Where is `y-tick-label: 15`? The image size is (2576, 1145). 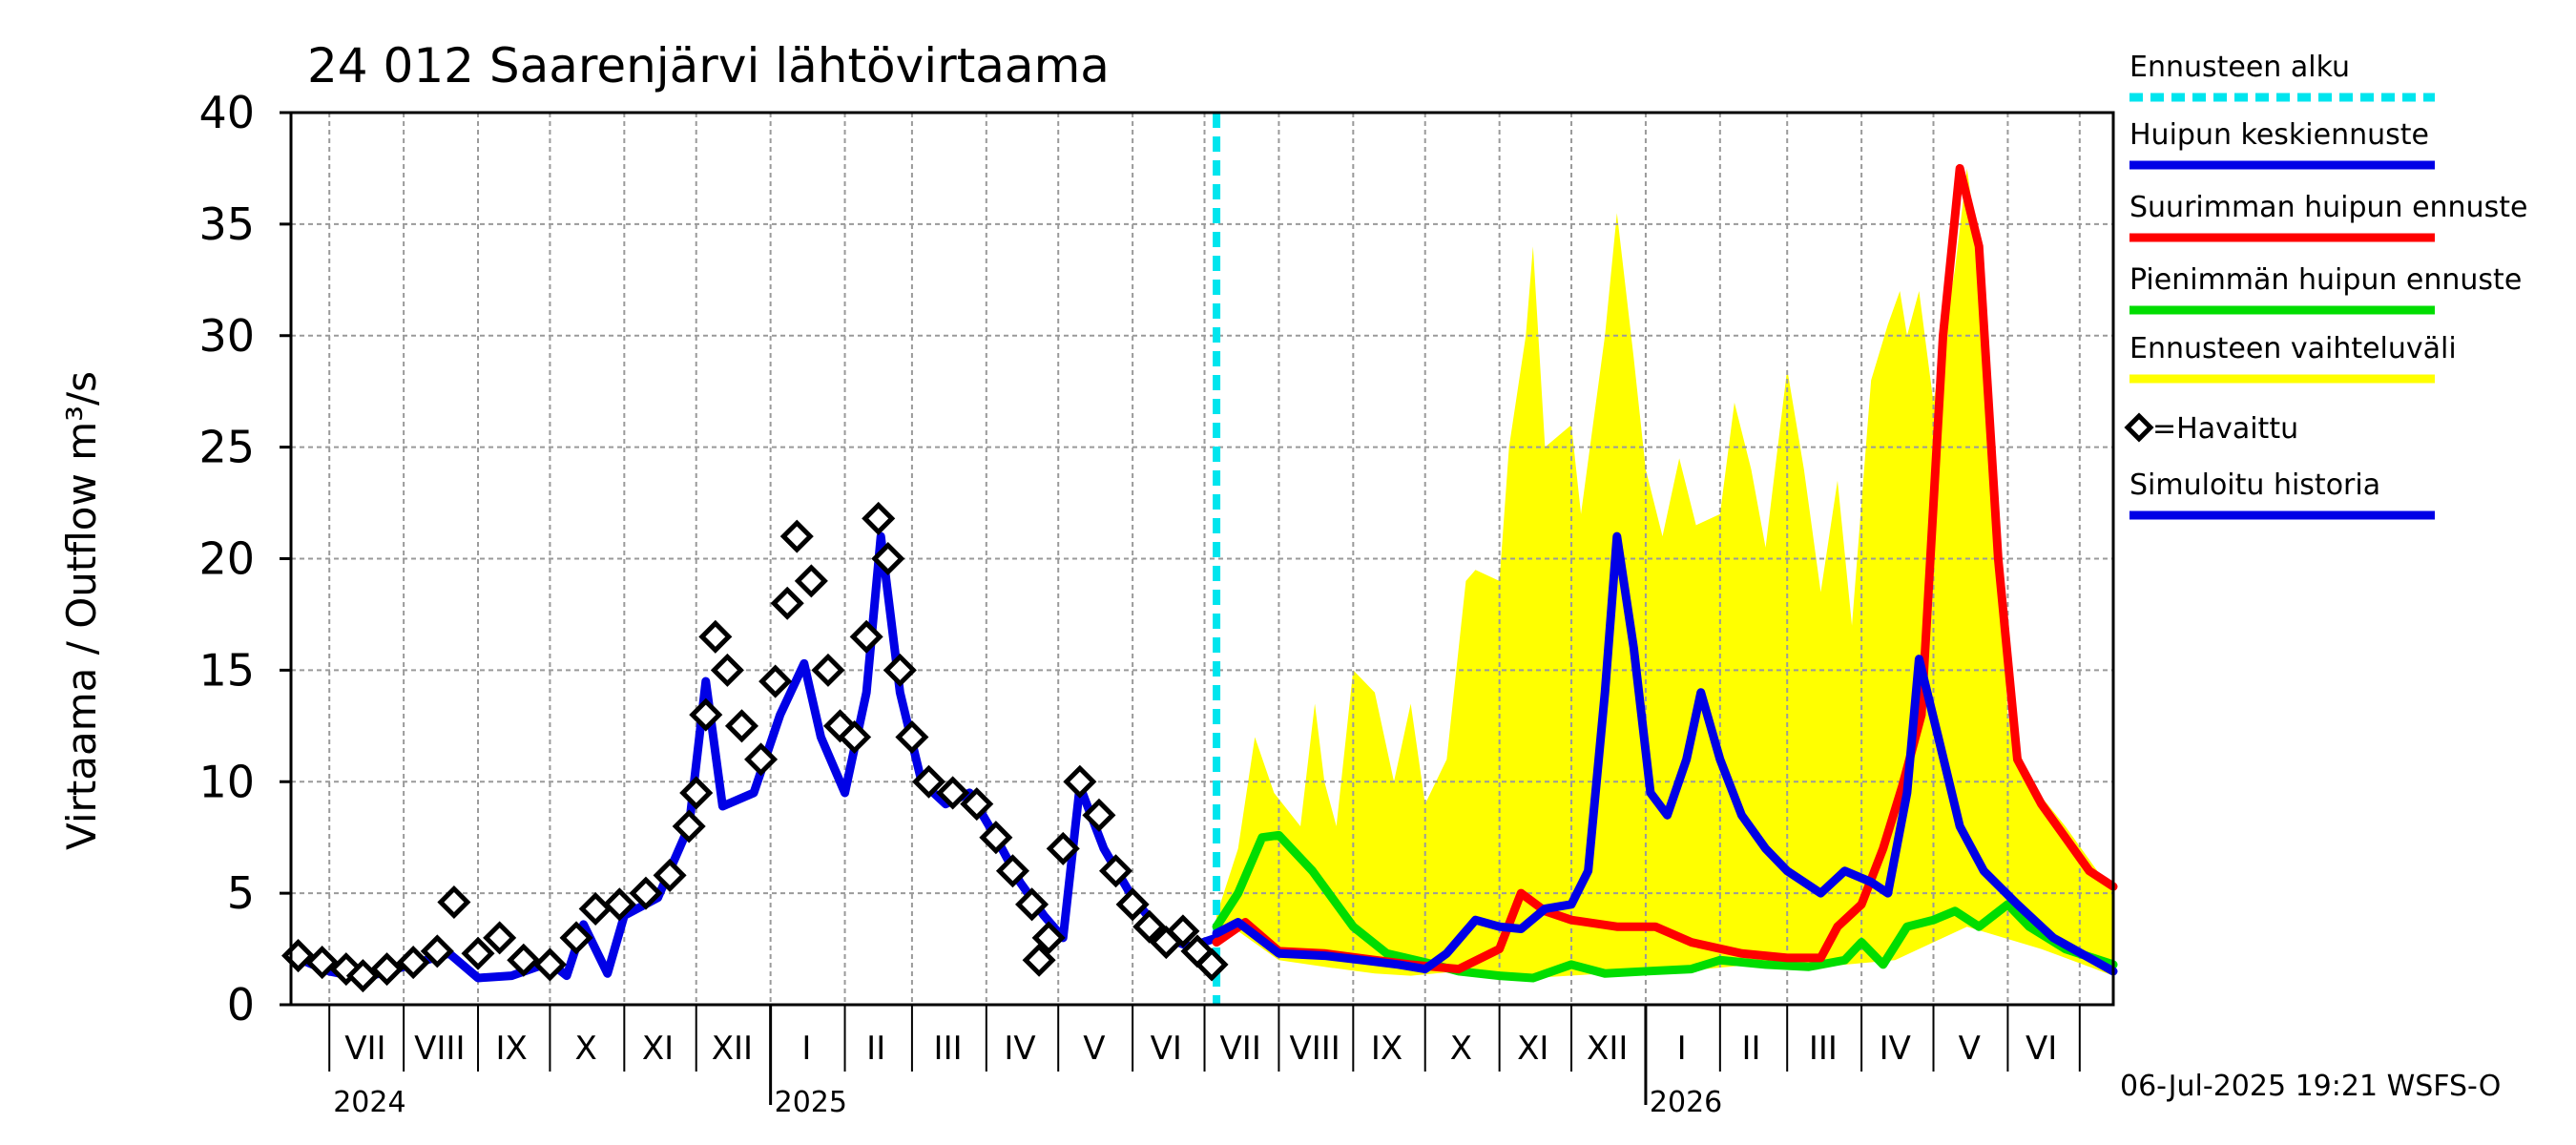 y-tick-label: 15 is located at coordinates (226, 670).